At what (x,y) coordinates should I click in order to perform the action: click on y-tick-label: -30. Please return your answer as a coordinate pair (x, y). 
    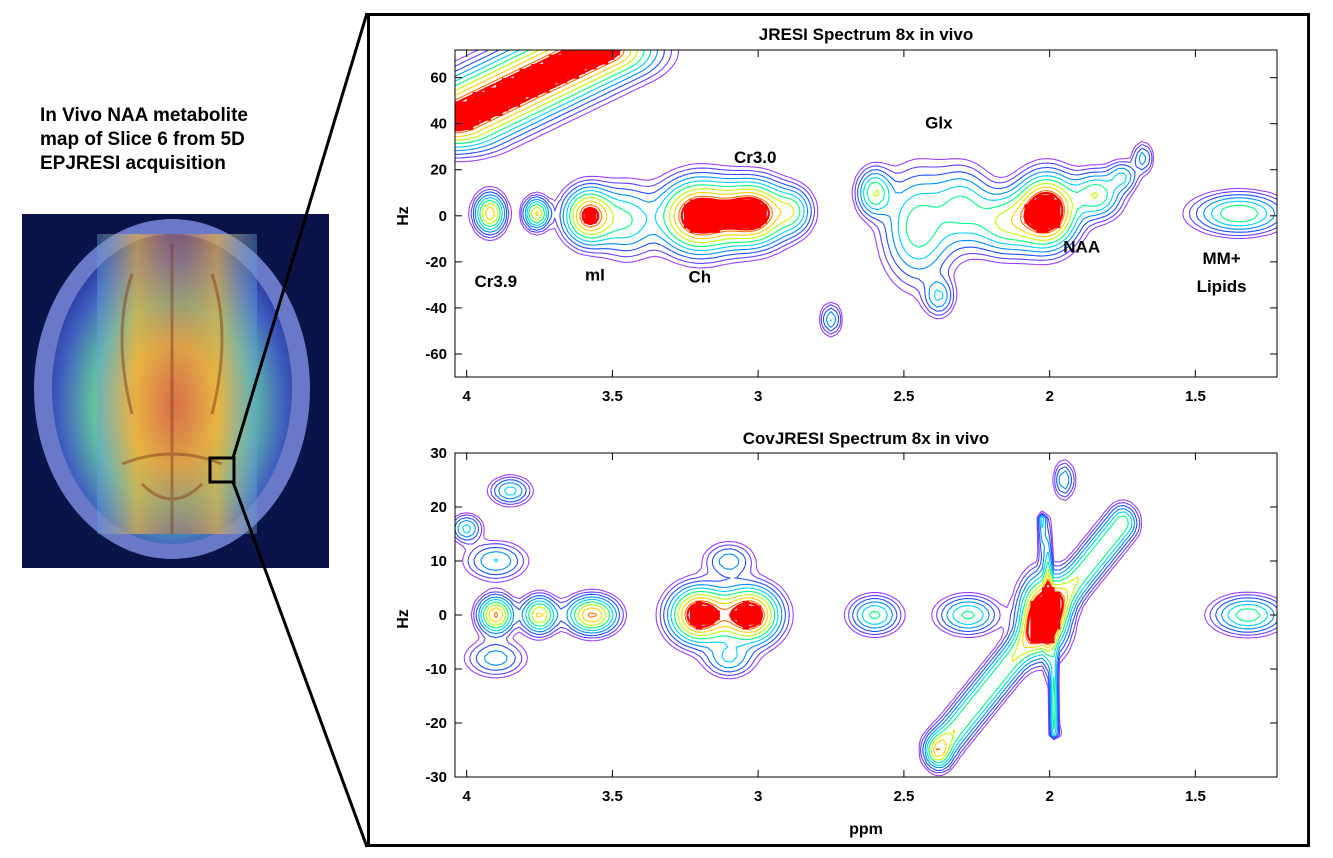
    Looking at the image, I should click on (436, 777).